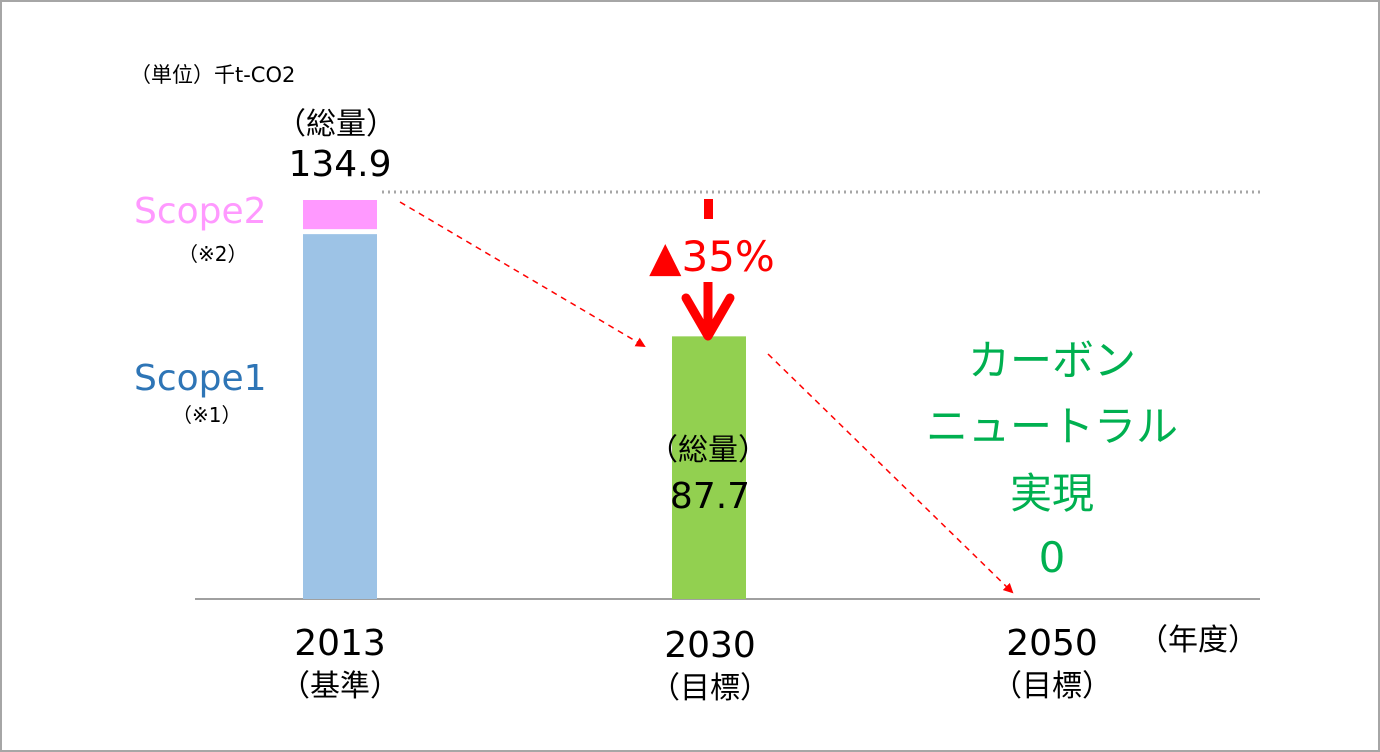 The height and width of the screenshot is (752, 1380). Describe the element at coordinates (708, 209) in the screenshot. I see `reduction-arrow-tick` at that location.